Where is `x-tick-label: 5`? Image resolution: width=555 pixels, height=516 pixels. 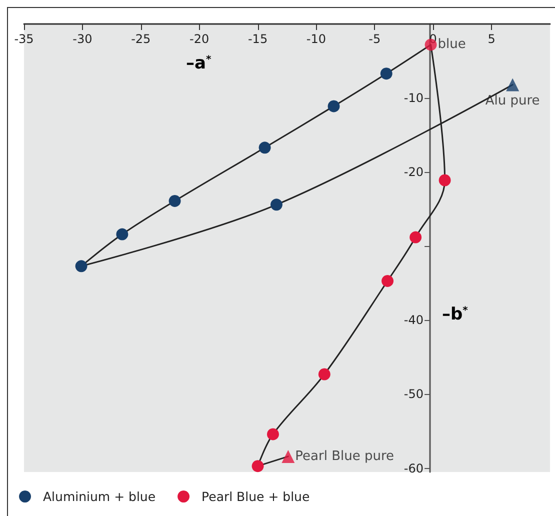
x-tick-label: 5 is located at coordinates (492, 39).